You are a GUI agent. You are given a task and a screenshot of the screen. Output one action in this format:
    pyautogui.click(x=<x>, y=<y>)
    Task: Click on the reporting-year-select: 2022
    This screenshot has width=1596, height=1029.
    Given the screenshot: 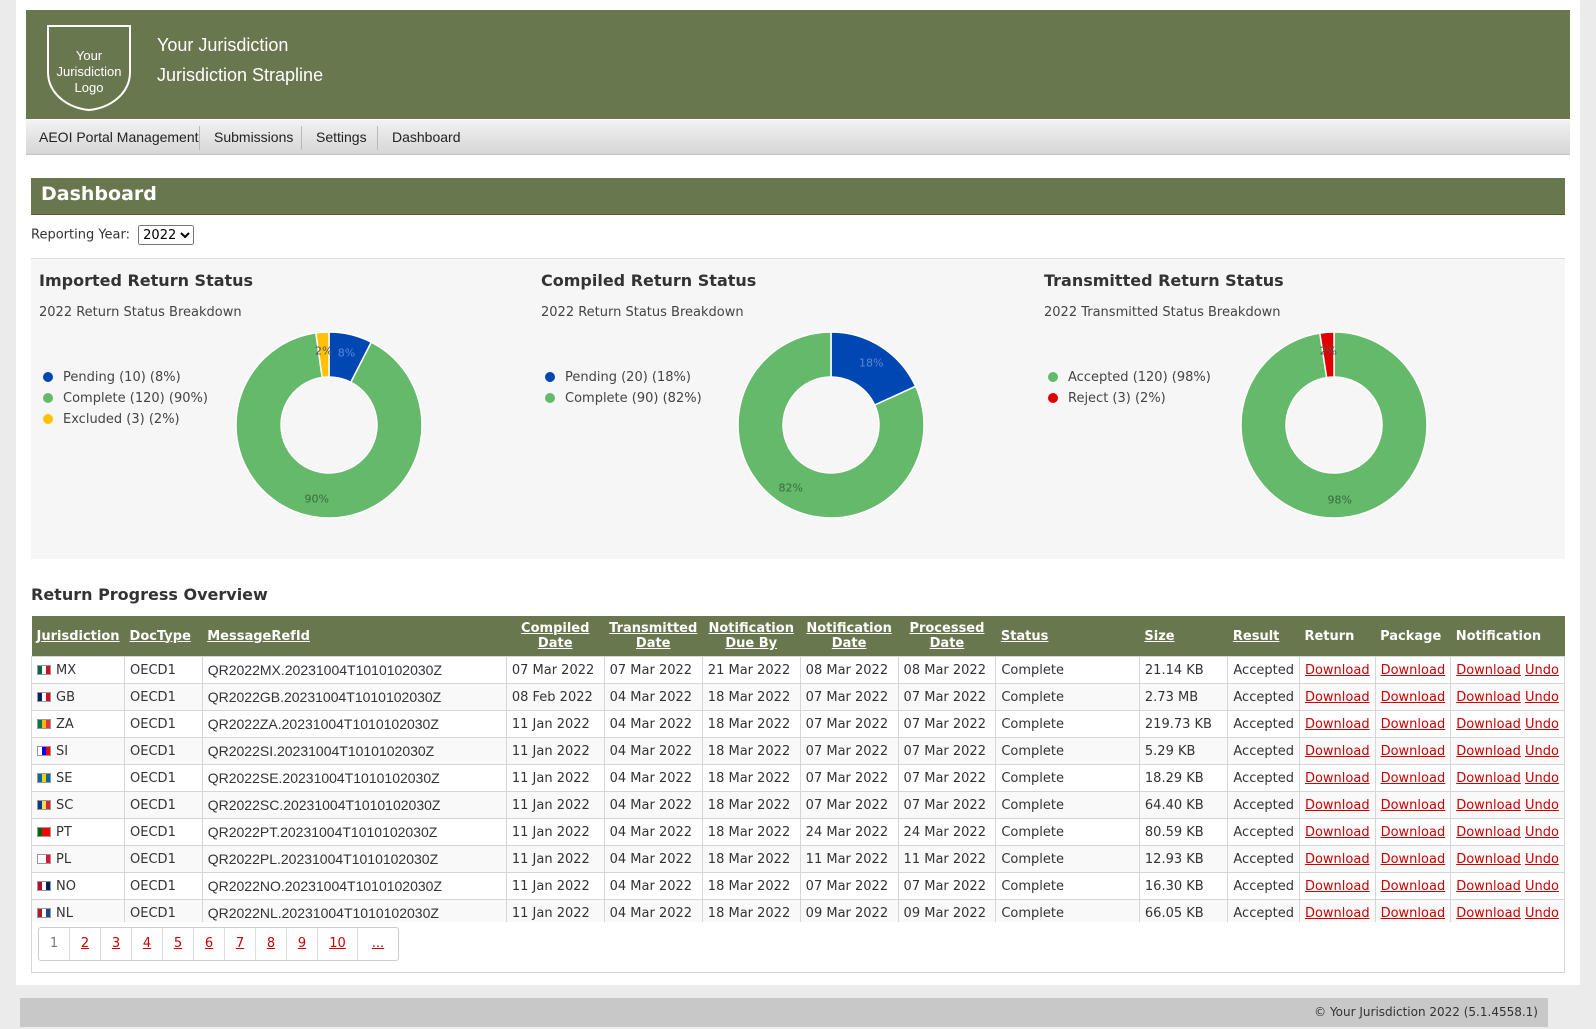 What is the action you would take?
    pyautogui.click(x=166, y=235)
    